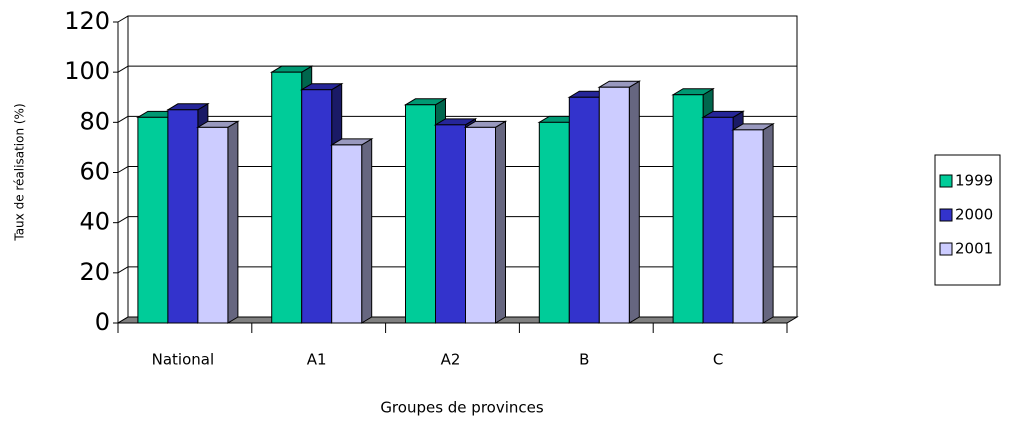 The width and height of the screenshot is (1015, 425). What do you see at coordinates (102, 322) in the screenshot?
I see `y-tick-label: 0` at bounding box center [102, 322].